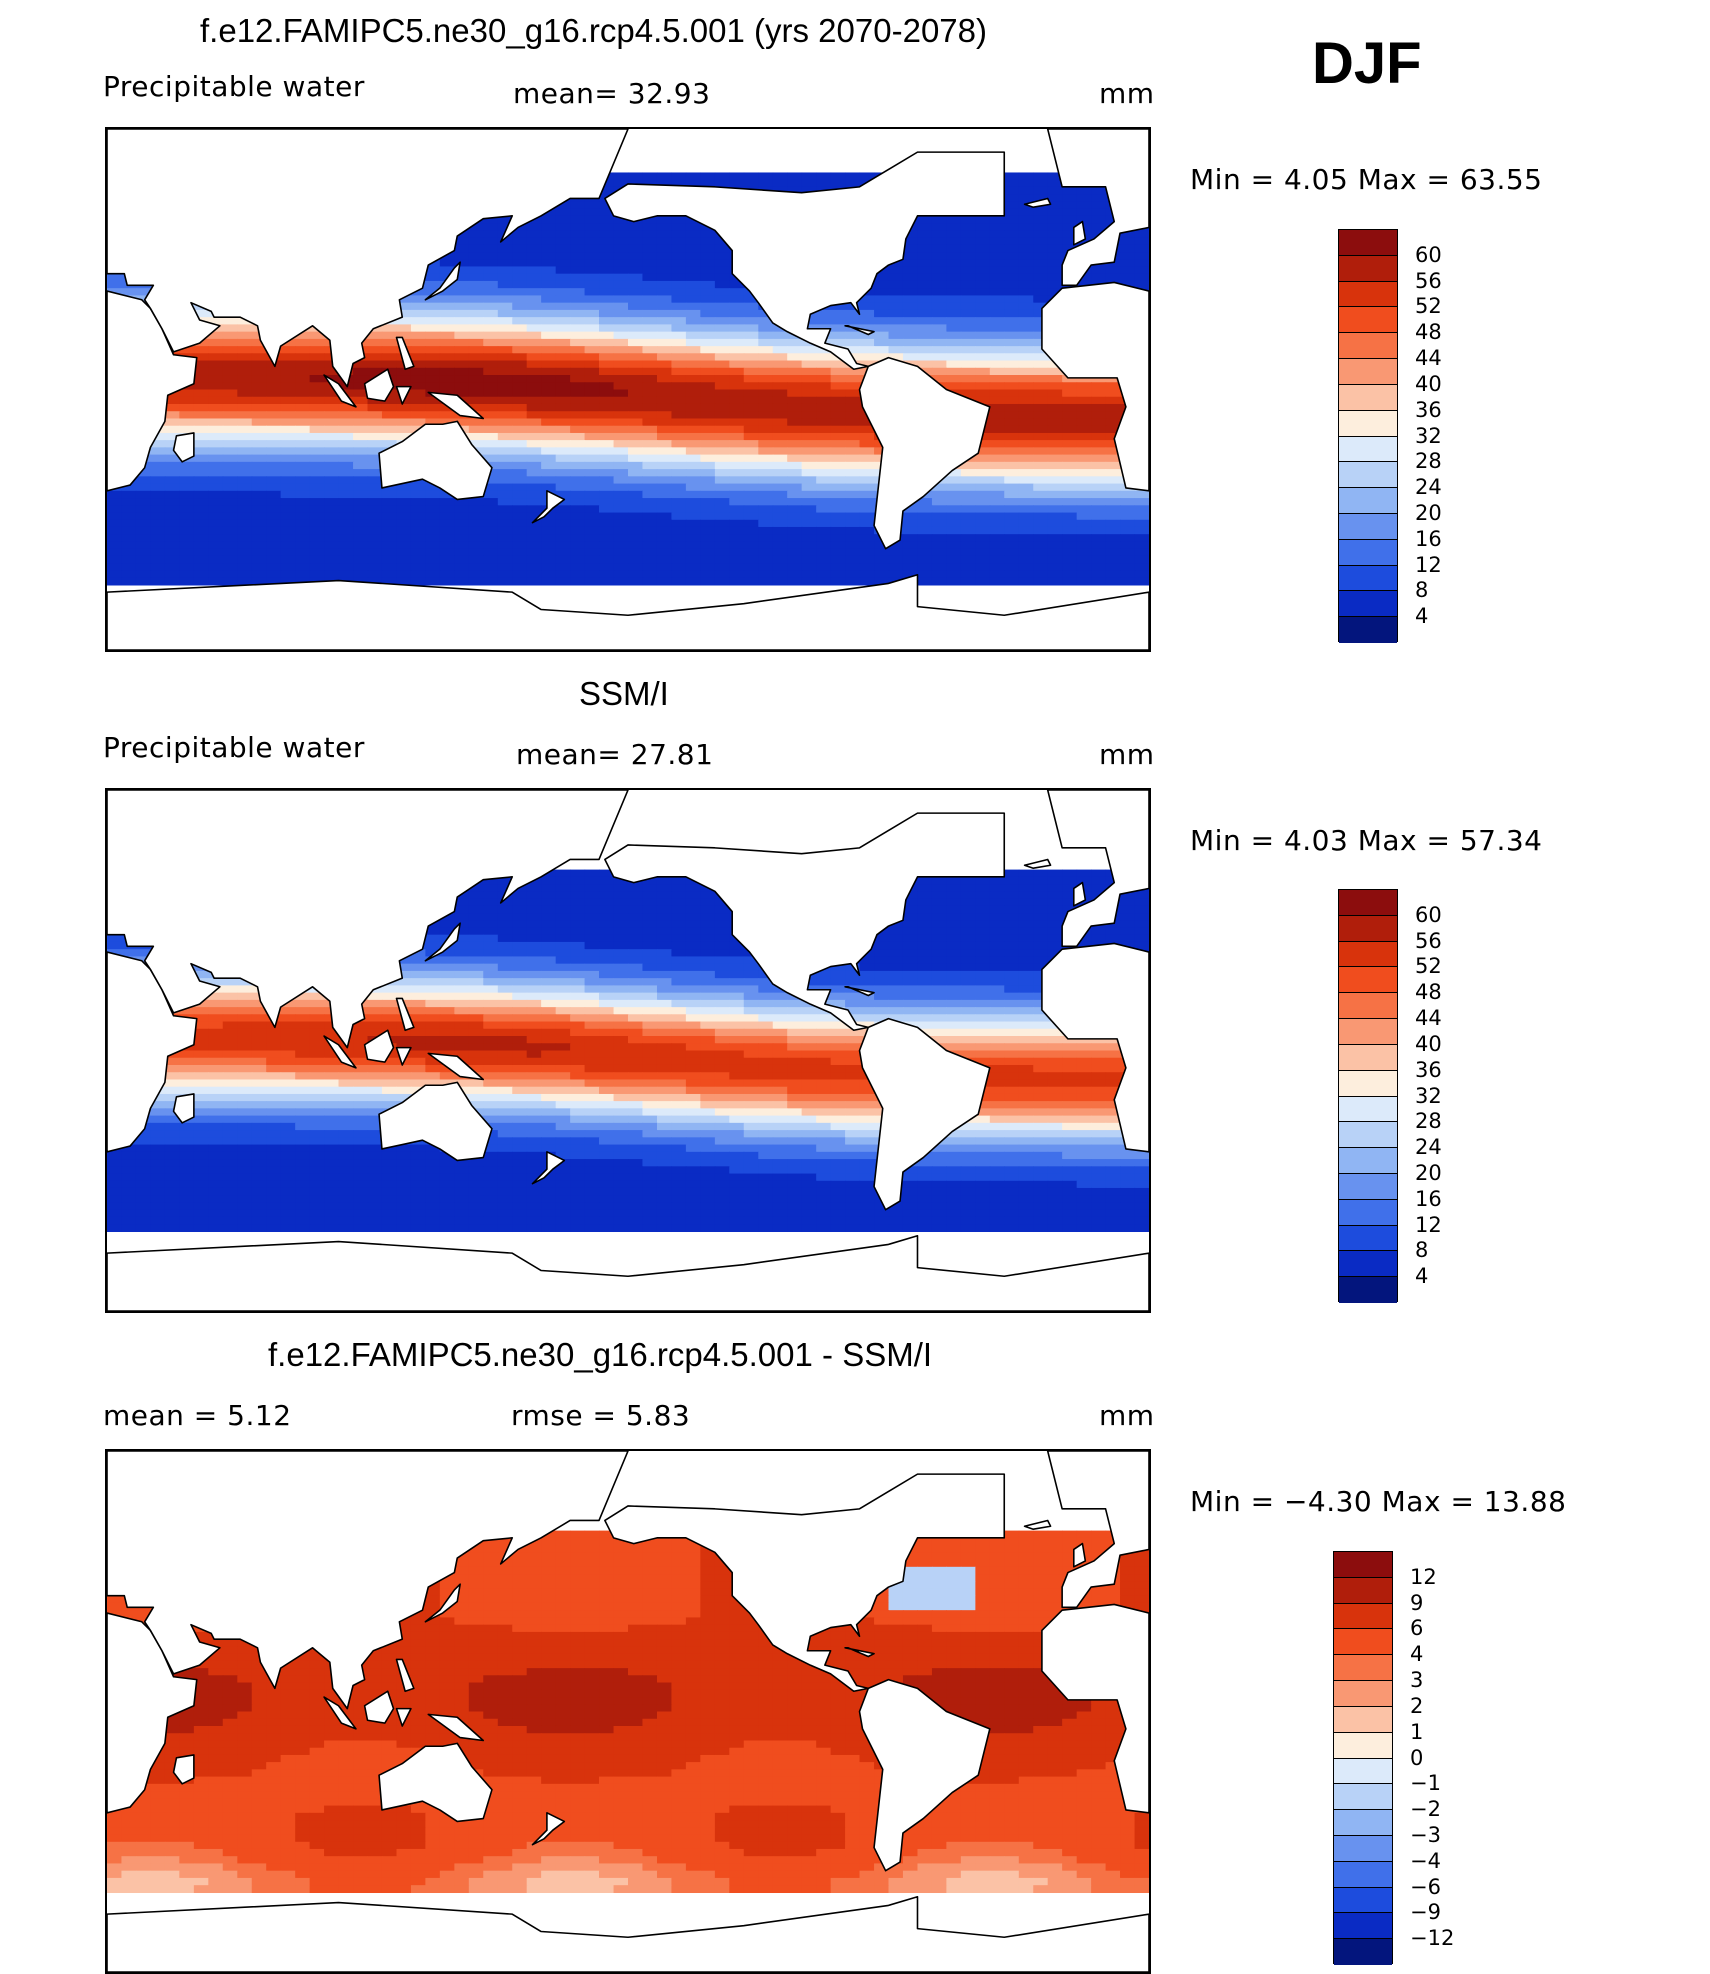 Image resolution: width=1710 pixels, height=1974 pixels. I want to click on colorbar-label: −9, so click(1425, 1912).